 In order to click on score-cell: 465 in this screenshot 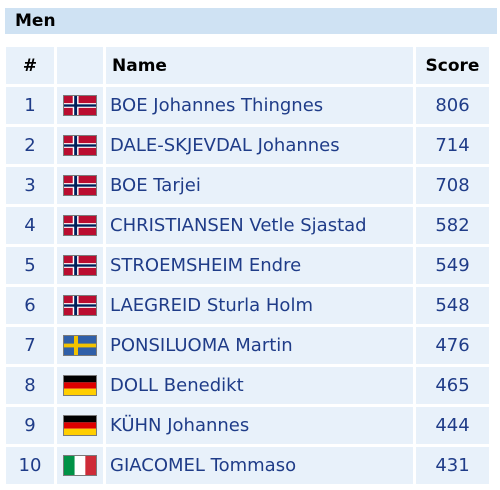, I will do `click(452, 385)`.